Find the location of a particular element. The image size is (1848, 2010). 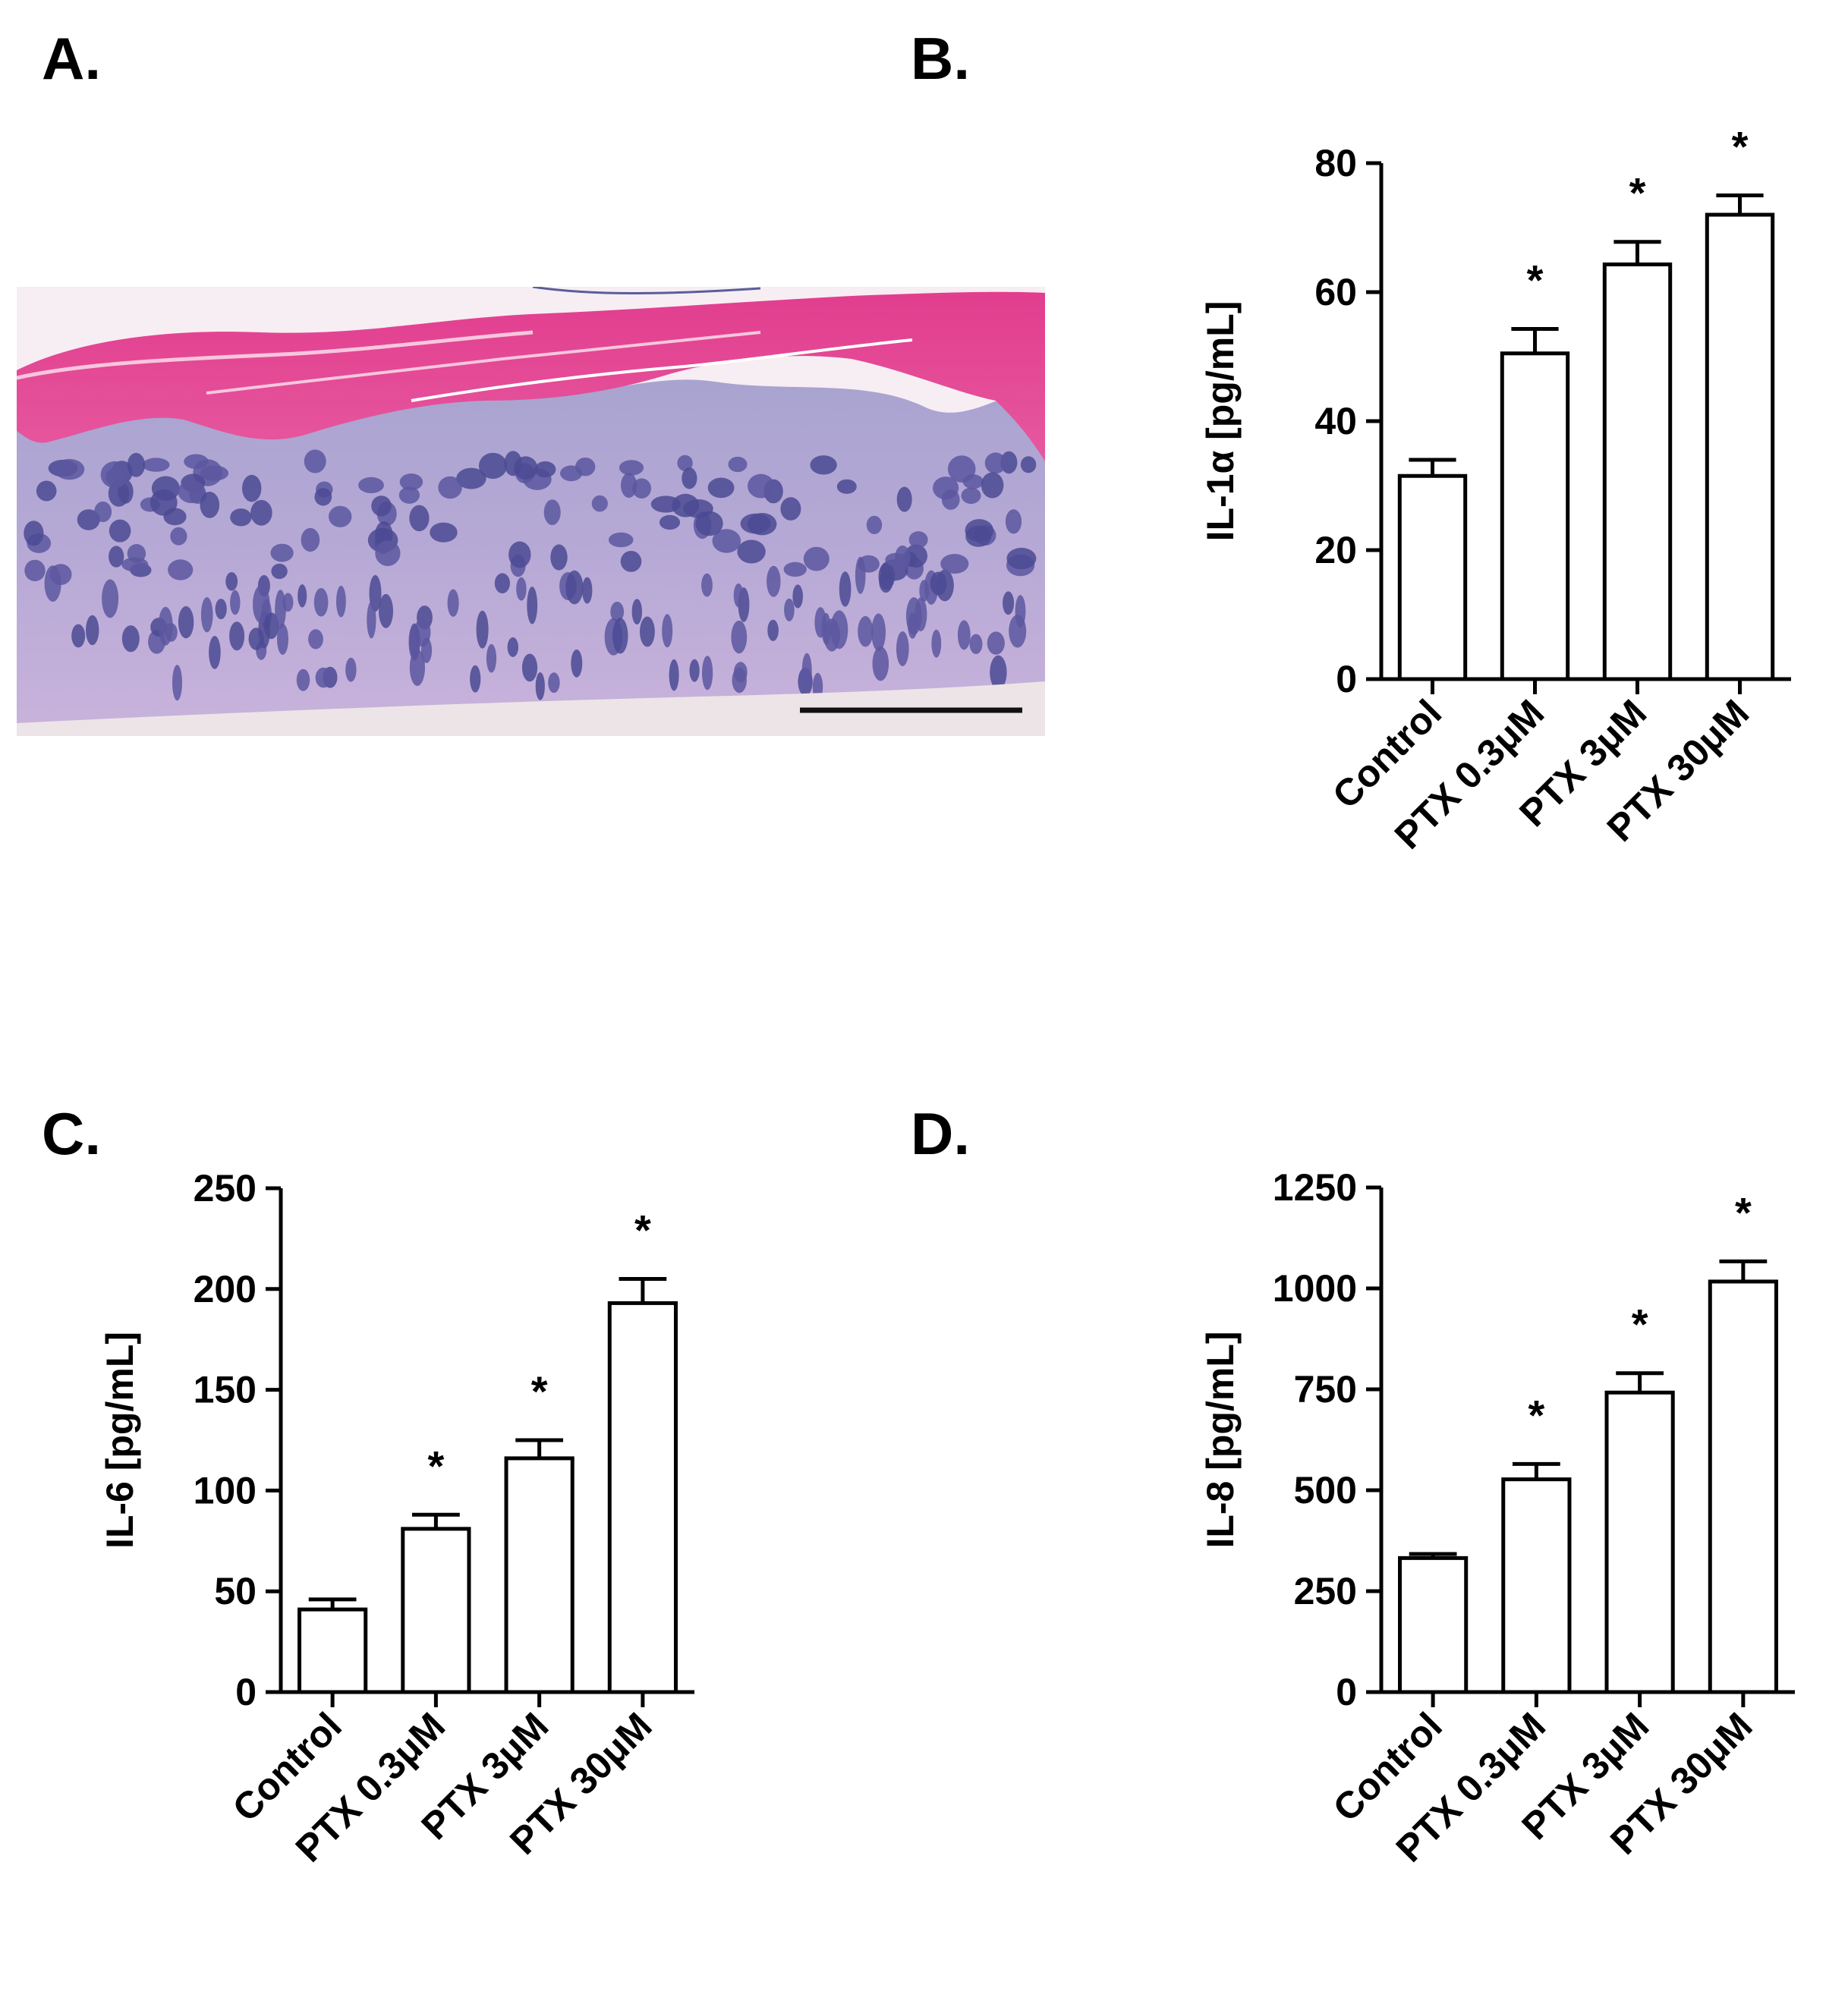

y-tick-label: 250 is located at coordinates (1326, 1591).